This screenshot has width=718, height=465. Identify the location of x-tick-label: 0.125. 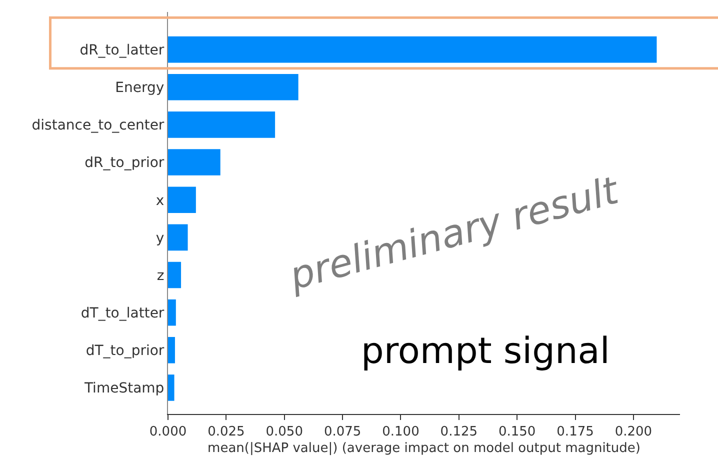
(459, 432).